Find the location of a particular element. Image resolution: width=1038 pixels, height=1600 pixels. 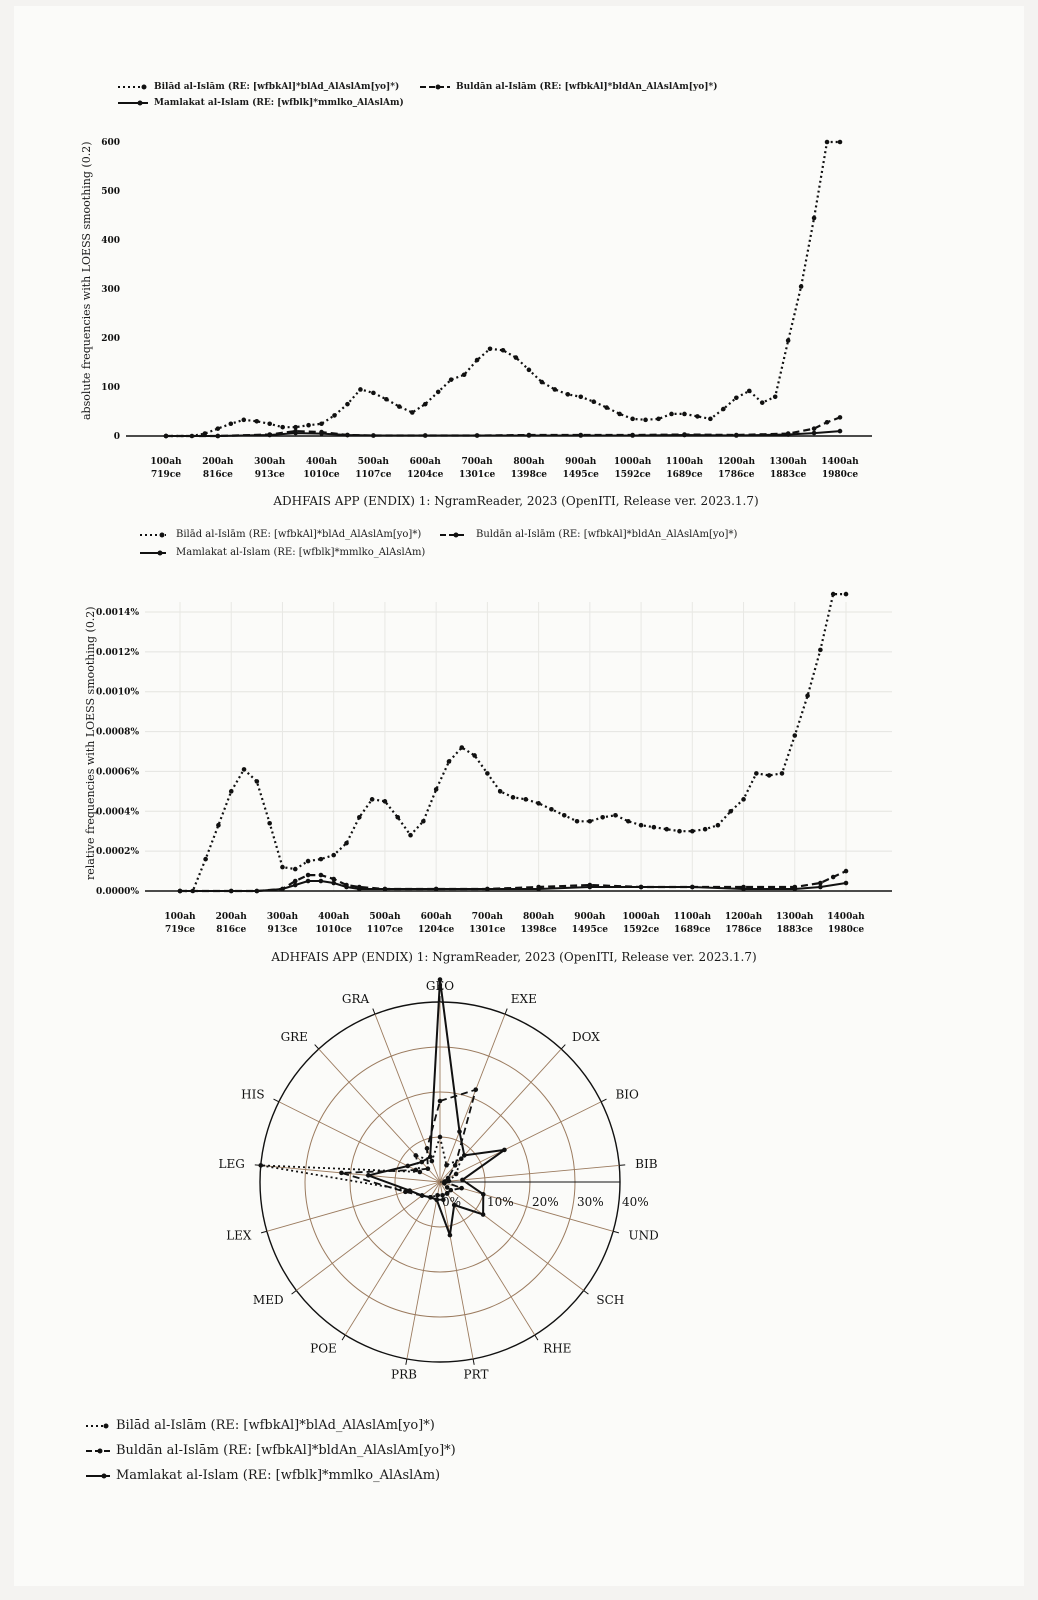

chart-2-xtick-label: 200ah is located at coordinates (232, 917).